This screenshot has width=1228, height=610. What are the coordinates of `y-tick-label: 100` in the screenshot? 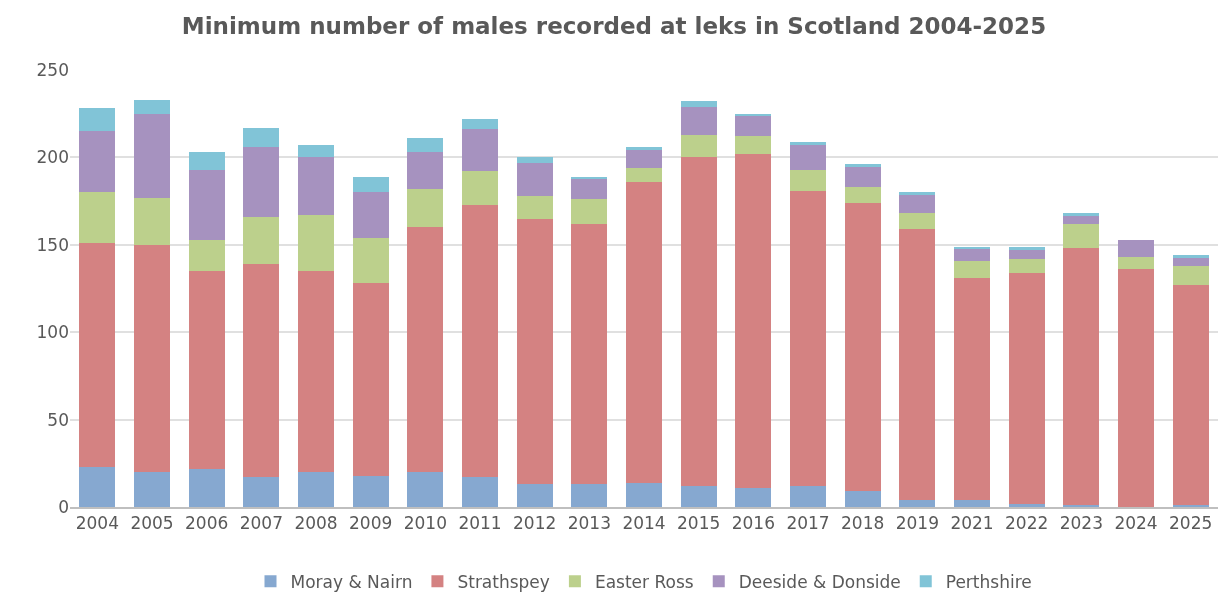 It's located at (52, 332).